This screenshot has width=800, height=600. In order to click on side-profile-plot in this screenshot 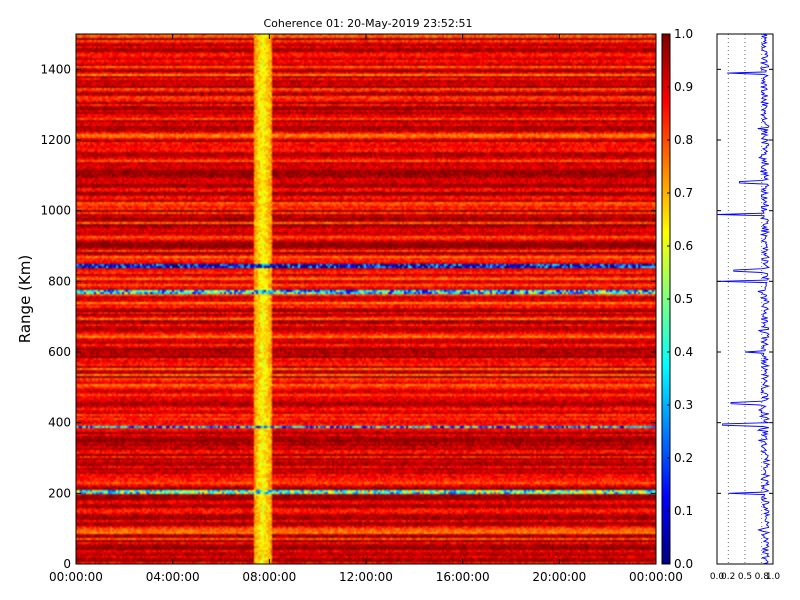, I will do `click(745, 299)`.